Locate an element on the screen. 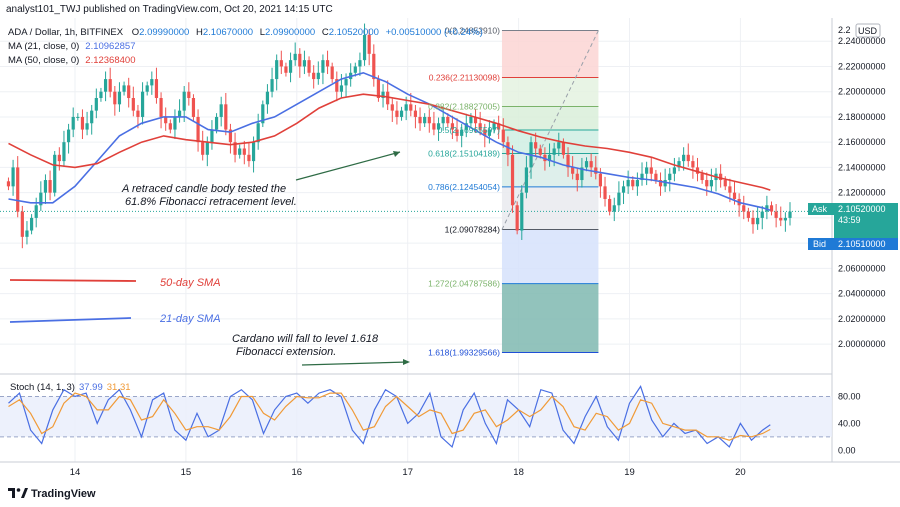 This screenshot has width=900, height=507. time-axis: 14 15 16 17 18 19 20 is located at coordinates (408, 472).